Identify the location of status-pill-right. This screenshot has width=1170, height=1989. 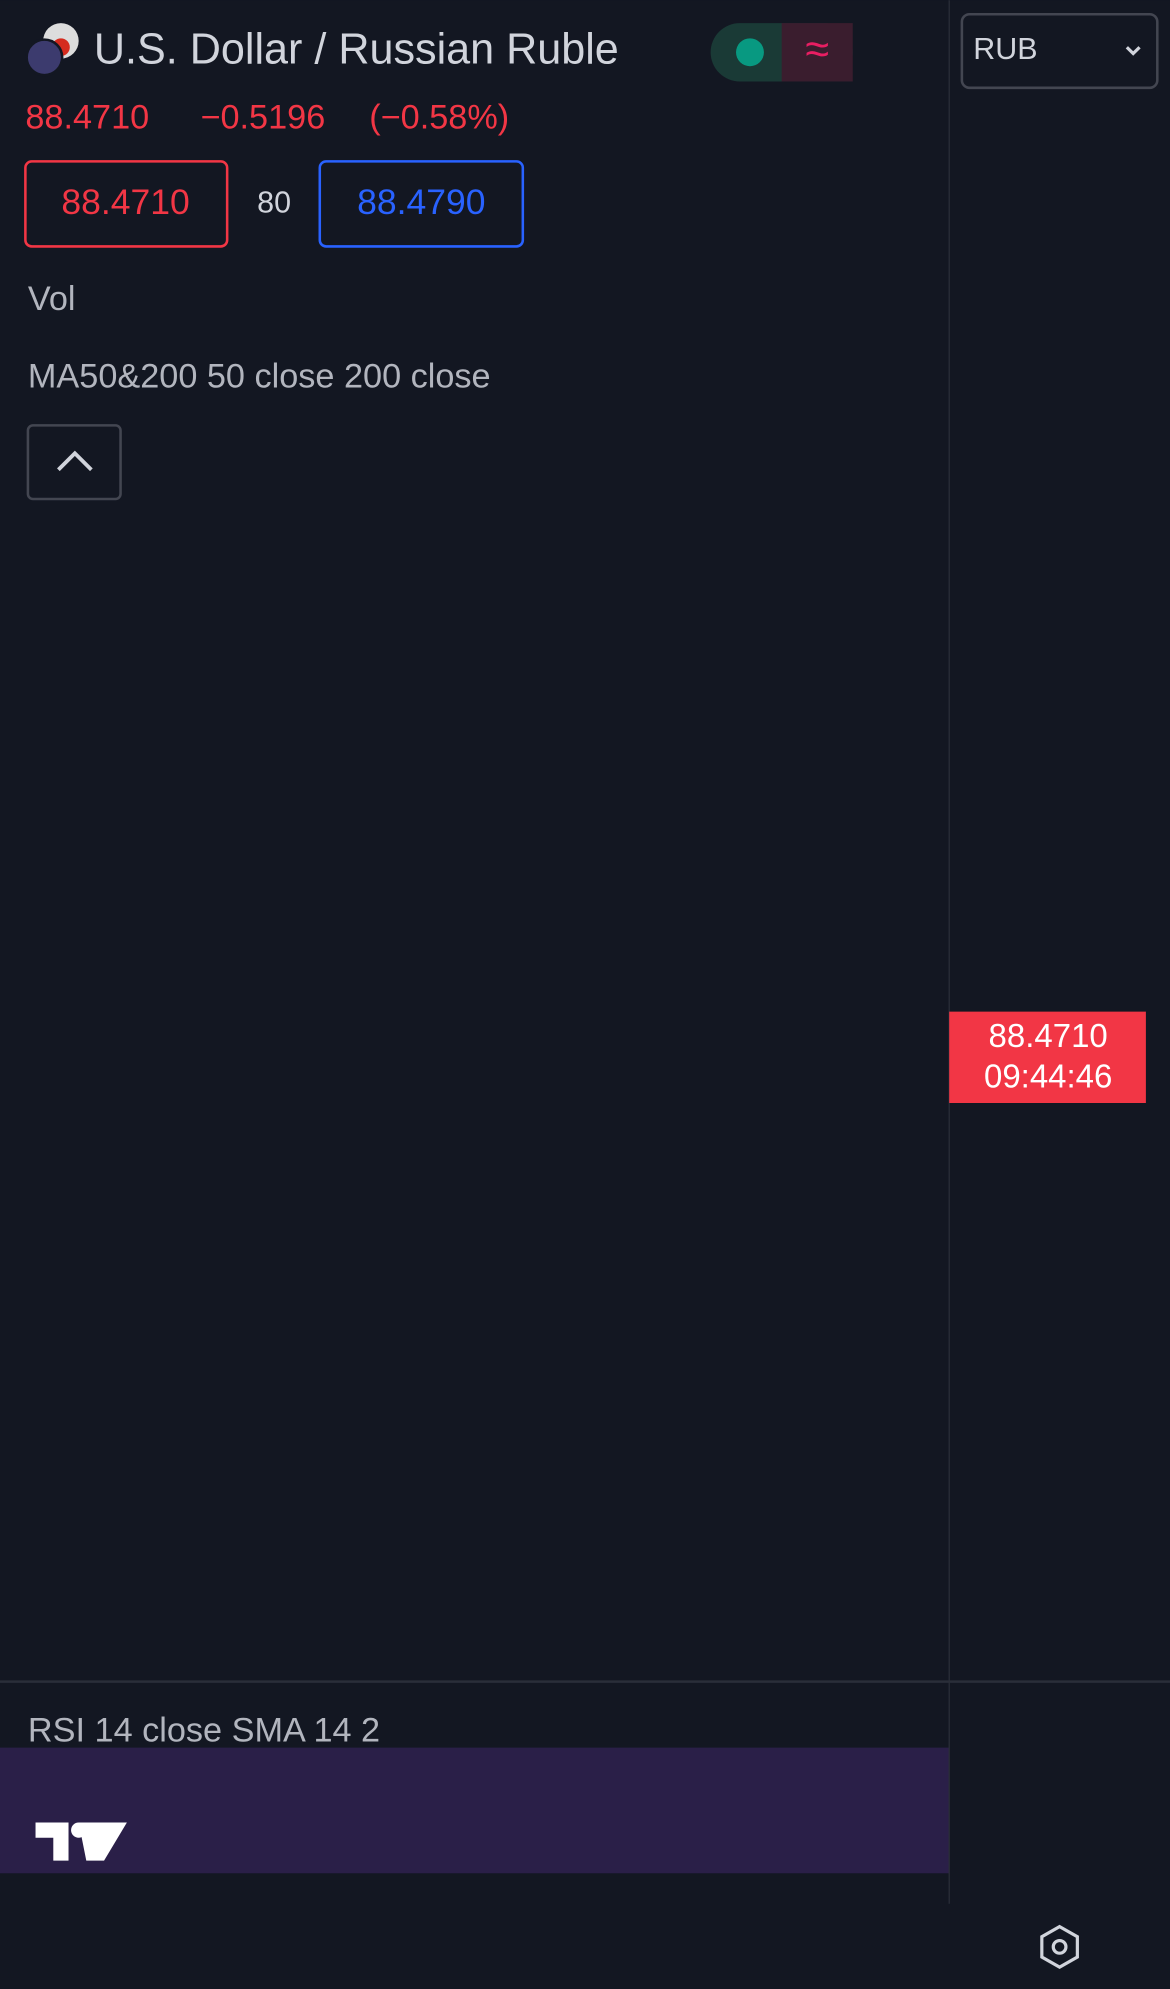
(817, 52).